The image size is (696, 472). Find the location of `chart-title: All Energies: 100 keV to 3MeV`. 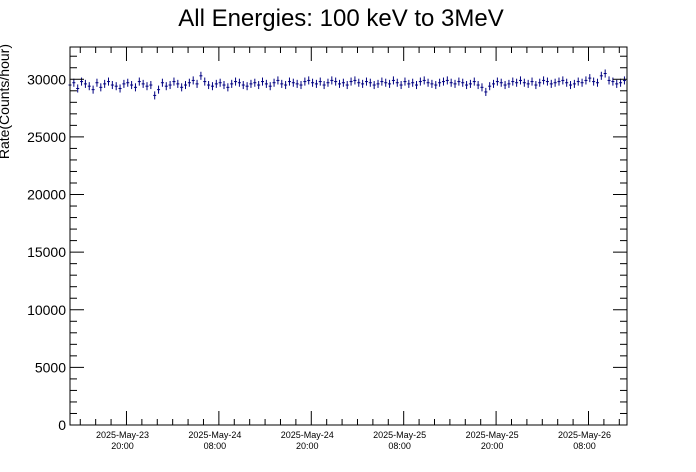

chart-title: All Energies: 100 keV to 3MeV is located at coordinates (341, 18).